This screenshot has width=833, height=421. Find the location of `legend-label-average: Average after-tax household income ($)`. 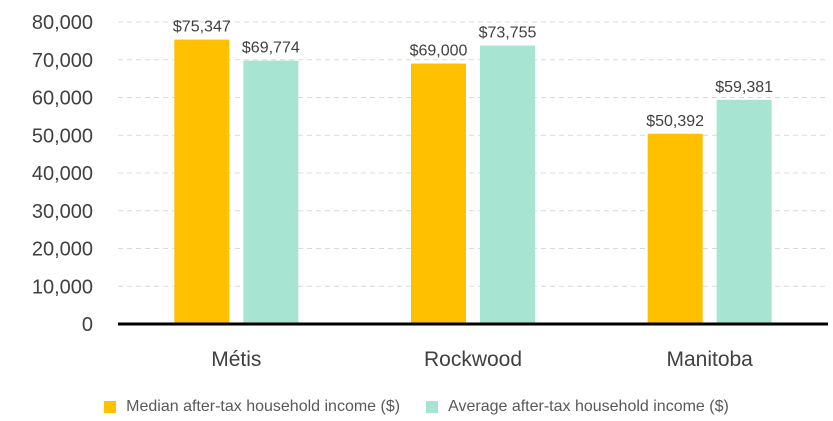

legend-label-average: Average after-tax household income ($) is located at coordinates (588, 406).